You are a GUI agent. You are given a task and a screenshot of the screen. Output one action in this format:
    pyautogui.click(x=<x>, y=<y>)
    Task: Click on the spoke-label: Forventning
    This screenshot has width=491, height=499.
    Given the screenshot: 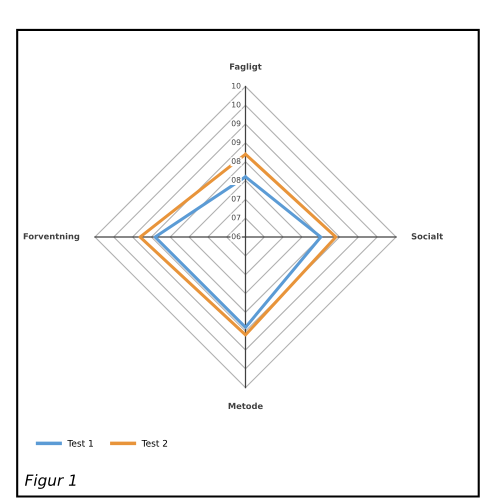 What is the action you would take?
    pyautogui.click(x=52, y=237)
    